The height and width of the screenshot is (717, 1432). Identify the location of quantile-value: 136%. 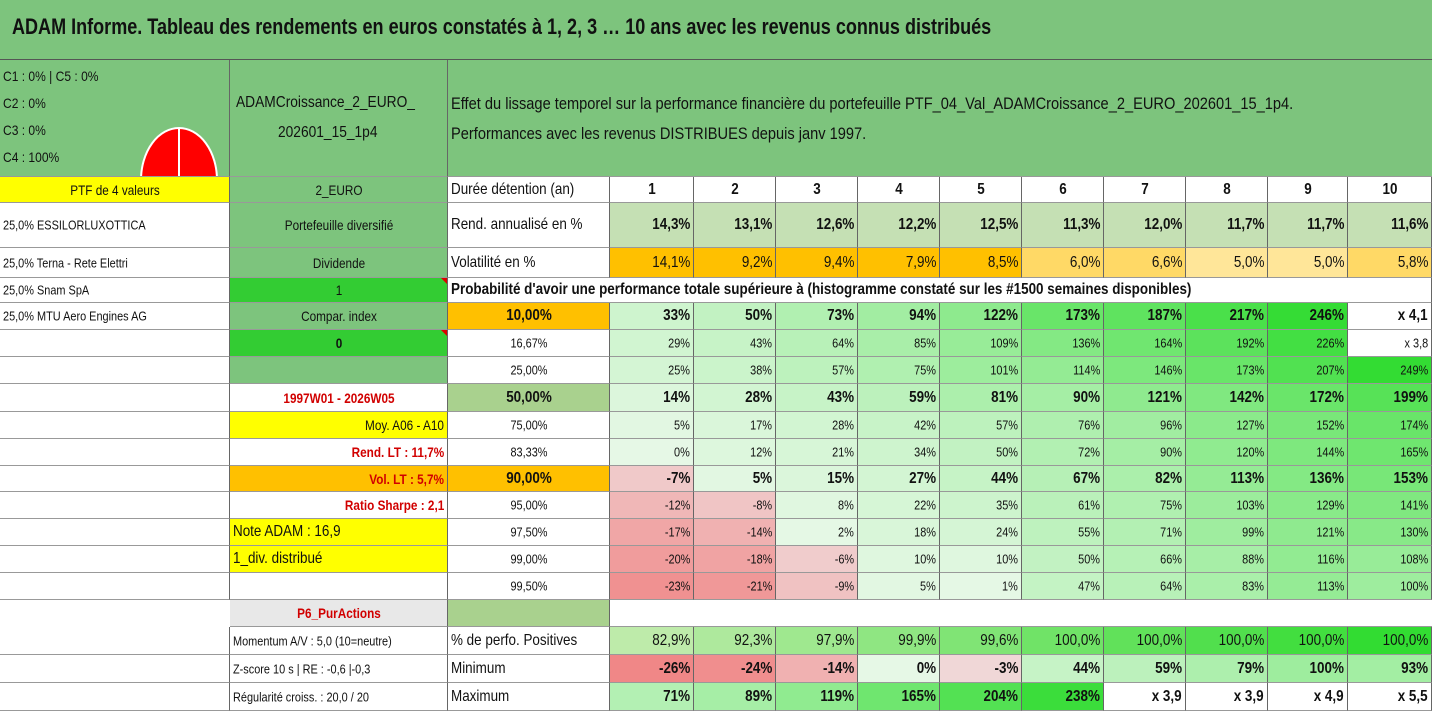
(1063, 343).